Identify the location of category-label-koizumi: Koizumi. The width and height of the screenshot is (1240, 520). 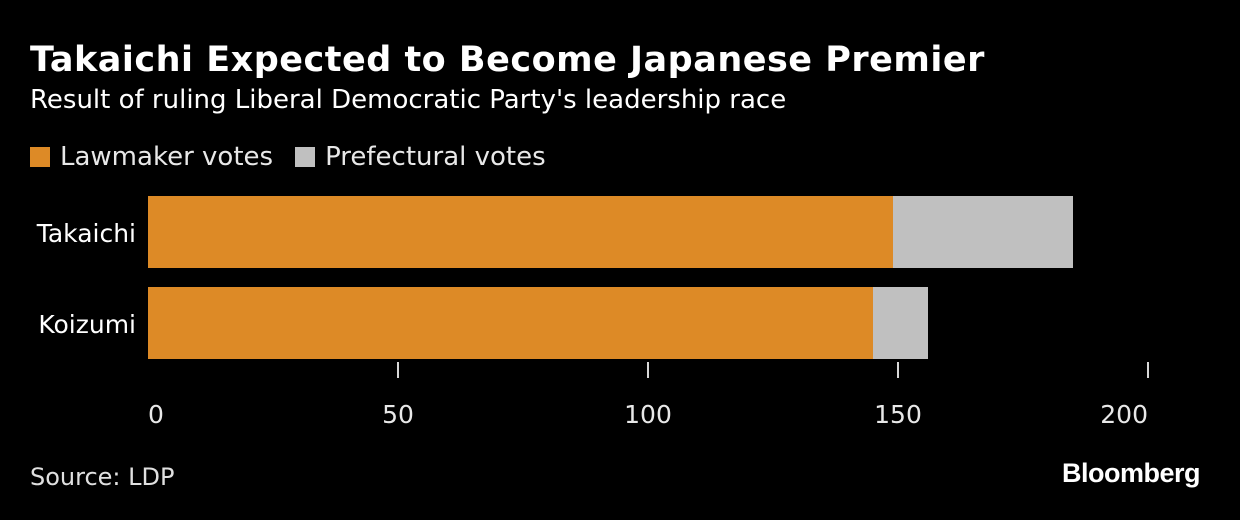
(87, 324).